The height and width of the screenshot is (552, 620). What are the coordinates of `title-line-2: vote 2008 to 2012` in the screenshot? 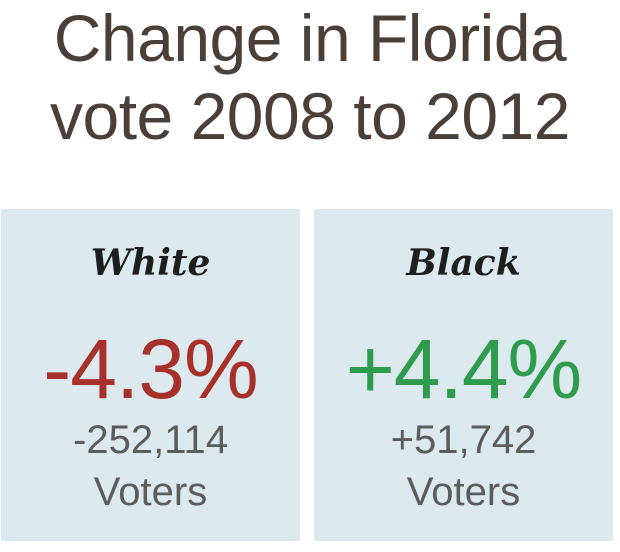 It's located at (310, 116).